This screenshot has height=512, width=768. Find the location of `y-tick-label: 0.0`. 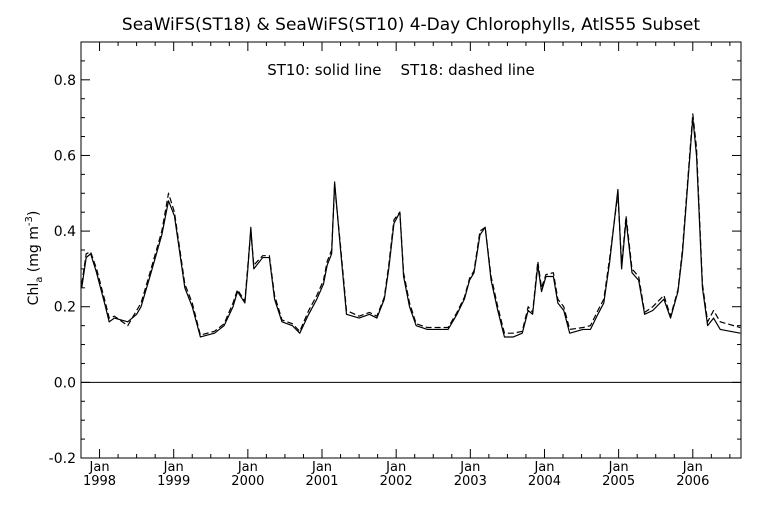

y-tick-label: 0.0 is located at coordinates (65, 383).